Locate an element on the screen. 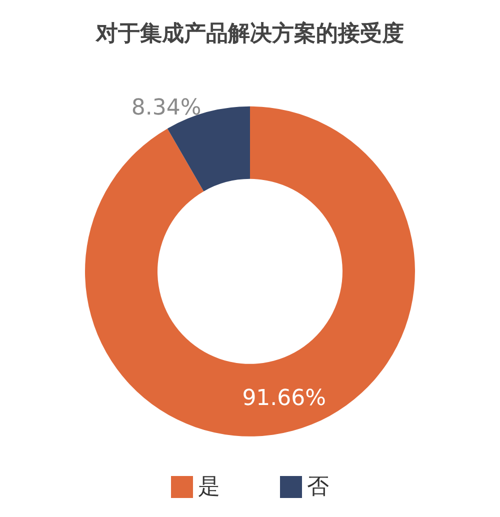  legend-label: 否 is located at coordinates (318, 487).